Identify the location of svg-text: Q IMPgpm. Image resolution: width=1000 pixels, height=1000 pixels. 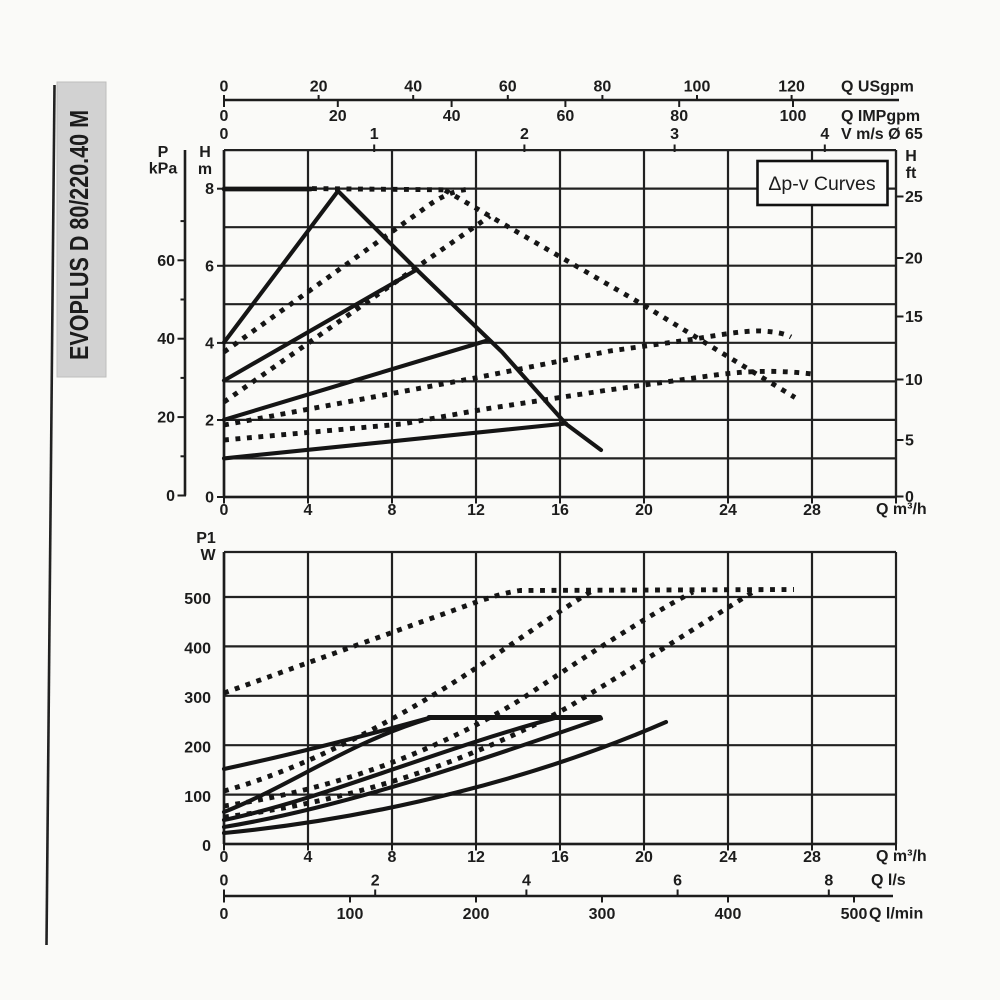
(880, 116).